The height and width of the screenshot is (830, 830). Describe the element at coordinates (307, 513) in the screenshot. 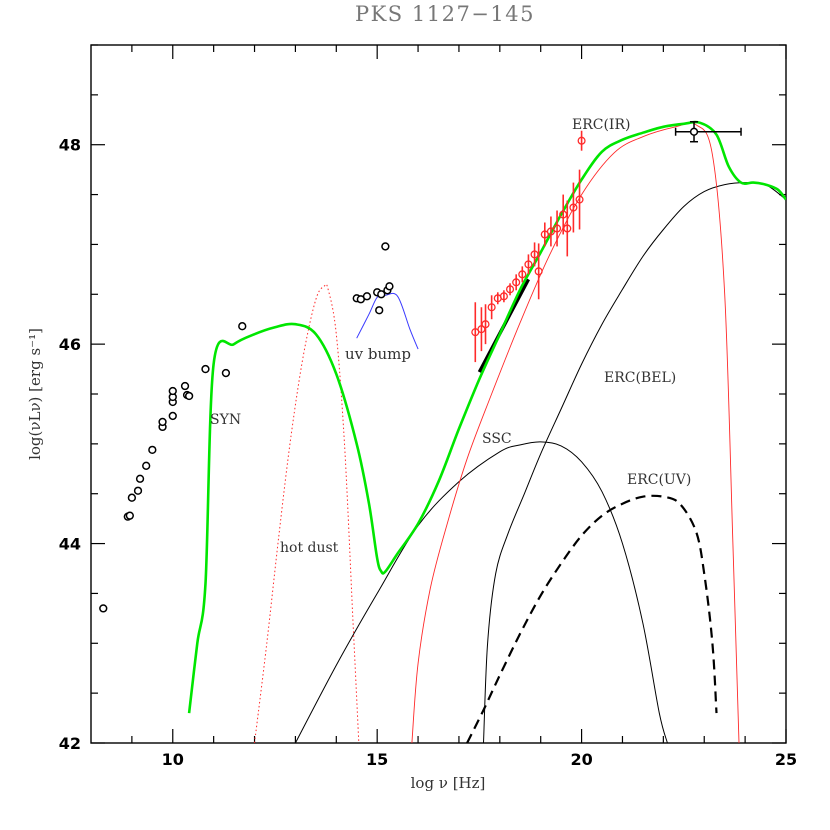

I see `curve-hot-dust` at that location.